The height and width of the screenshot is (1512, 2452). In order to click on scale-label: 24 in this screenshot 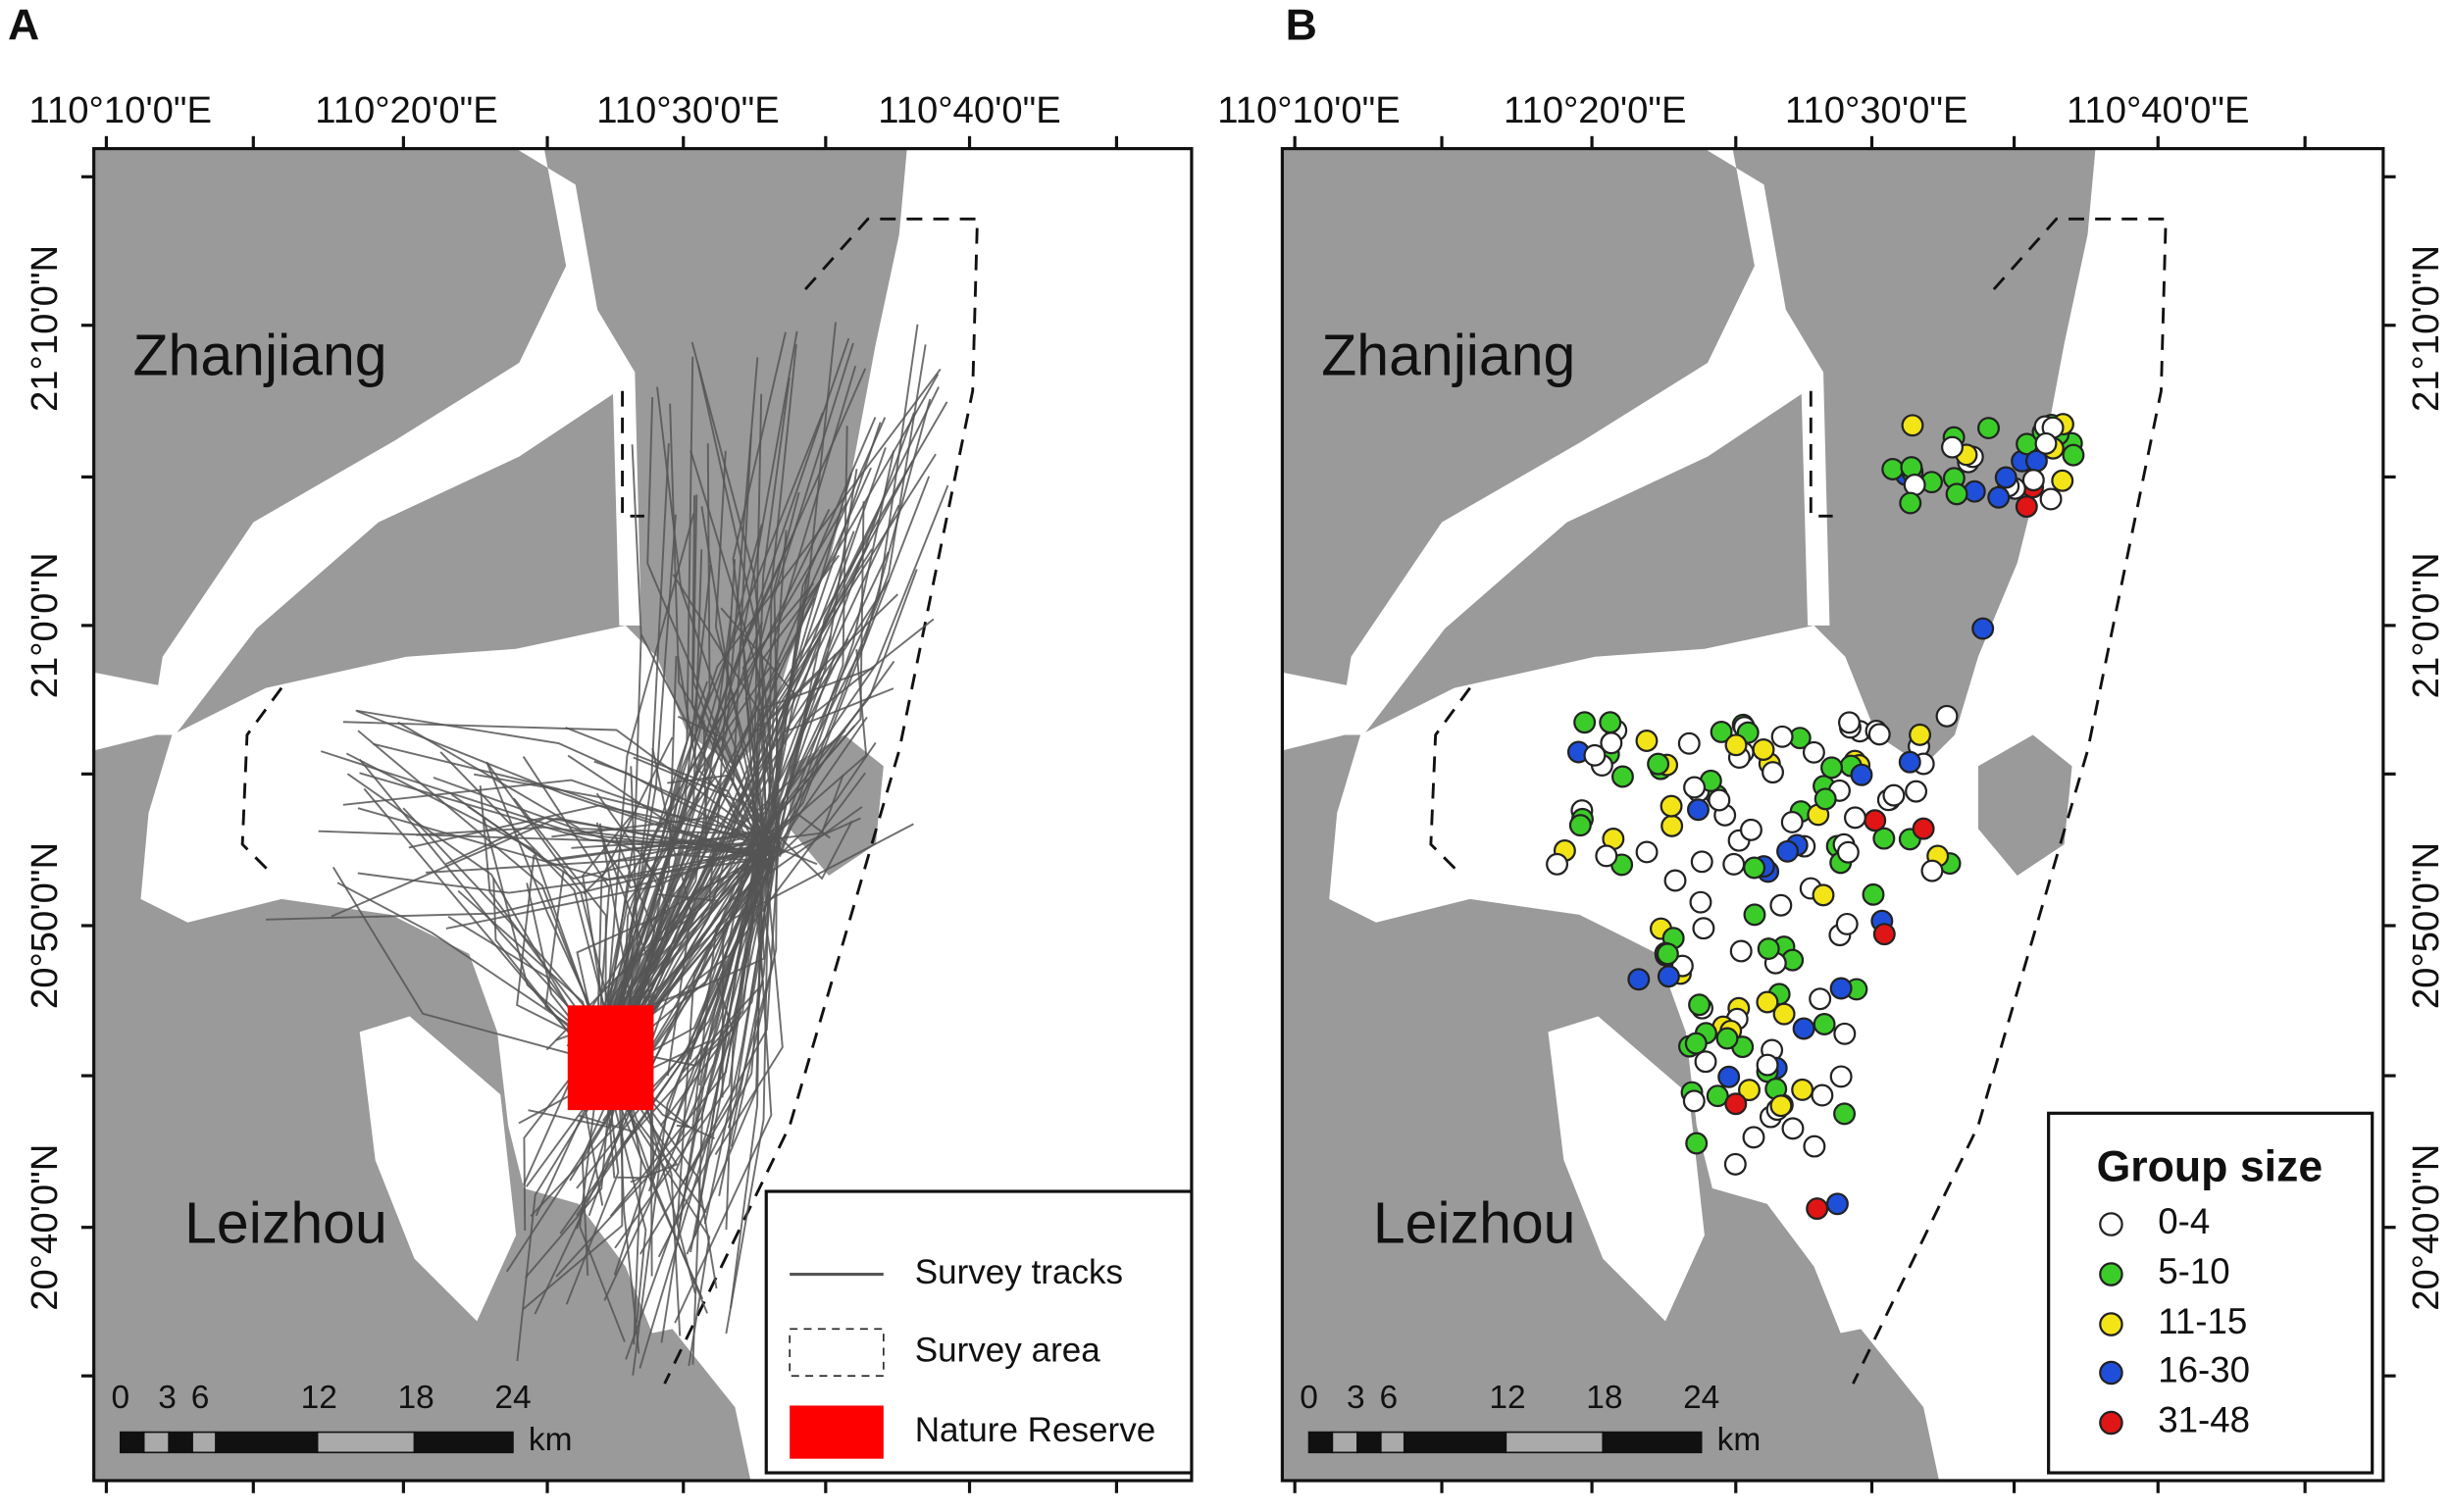, I will do `click(1701, 1398)`.